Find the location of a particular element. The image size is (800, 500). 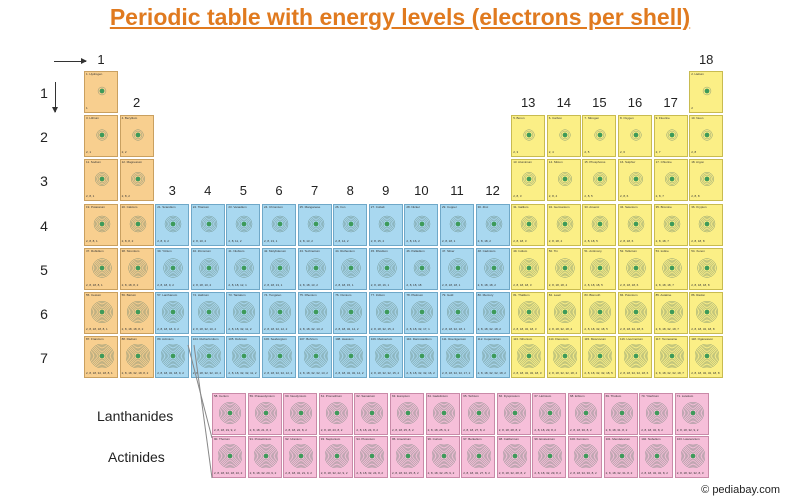

element-cell-francium: 87. Francium 2, 8, 18, 32, 18, 8, 1 is located at coordinates (101, 357).